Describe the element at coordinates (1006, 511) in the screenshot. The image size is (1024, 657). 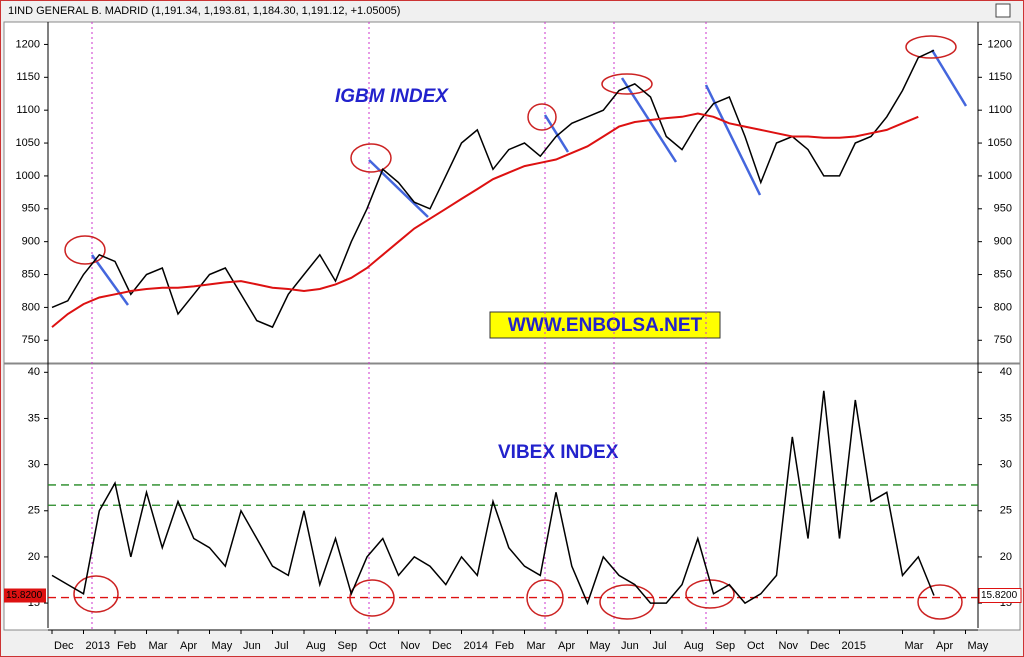
I see `y-tick-label-right: 25` at that location.